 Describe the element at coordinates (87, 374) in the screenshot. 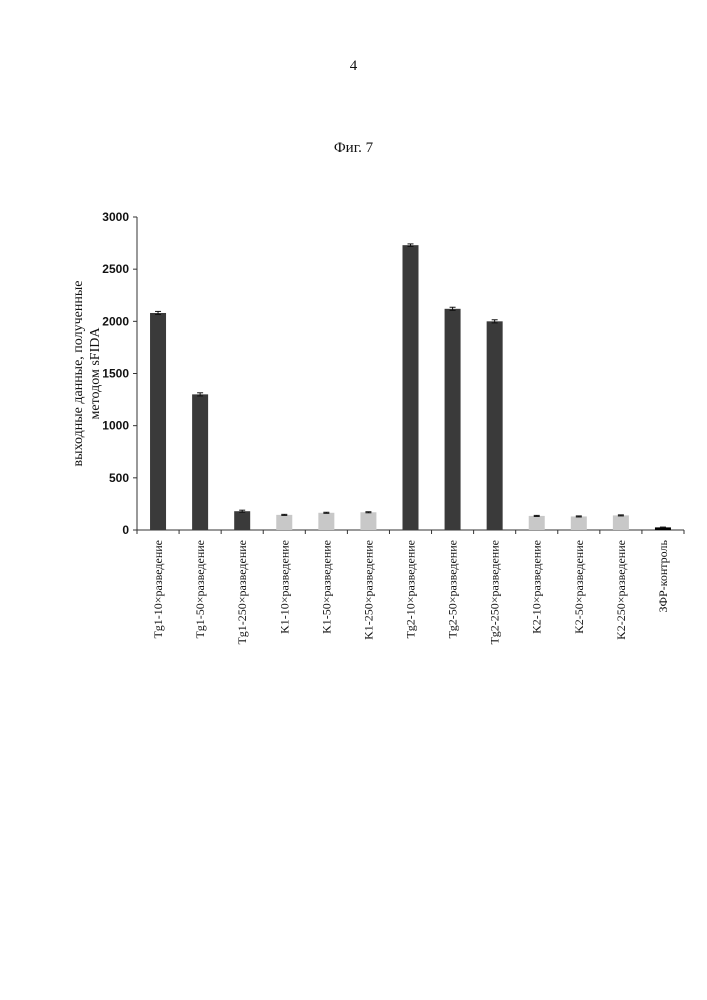

I see `y-axis-title: выходные данные, полученныеметодом sFIDA` at that location.